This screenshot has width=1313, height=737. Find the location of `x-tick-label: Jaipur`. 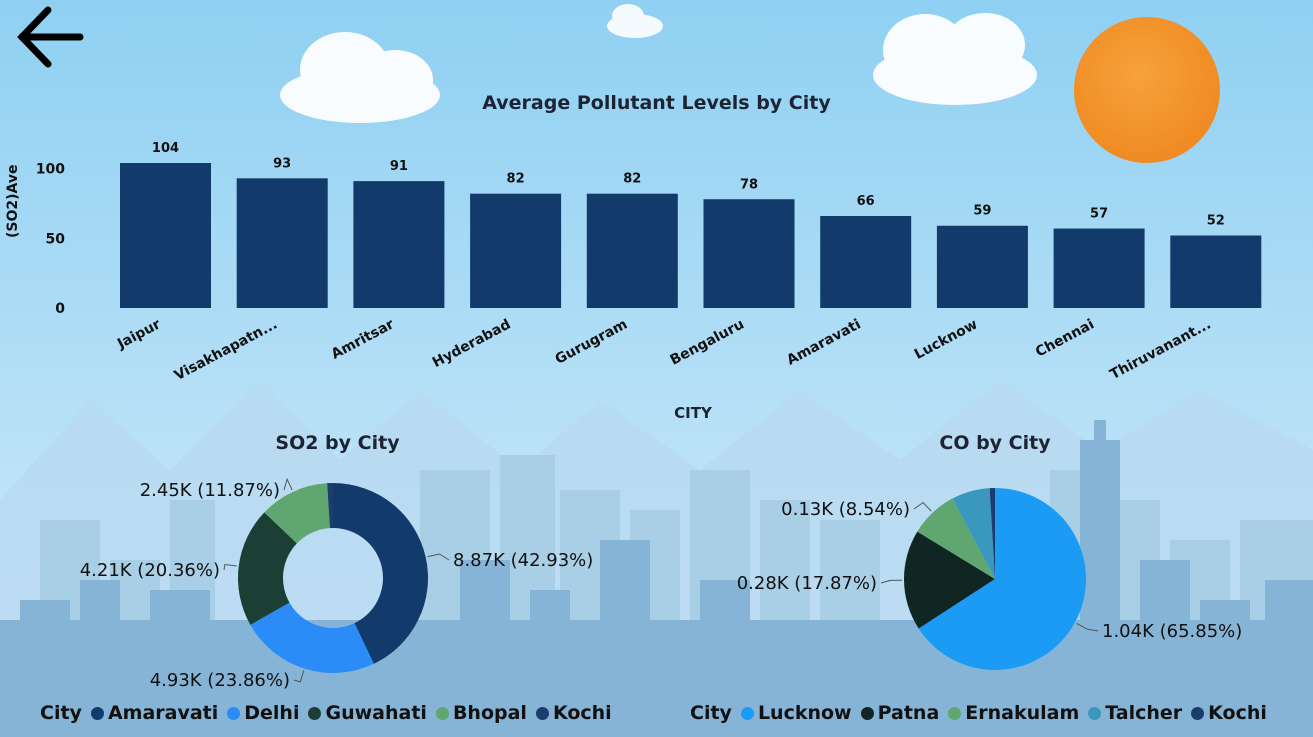

x-tick-label: Jaipur is located at coordinates (138, 334).